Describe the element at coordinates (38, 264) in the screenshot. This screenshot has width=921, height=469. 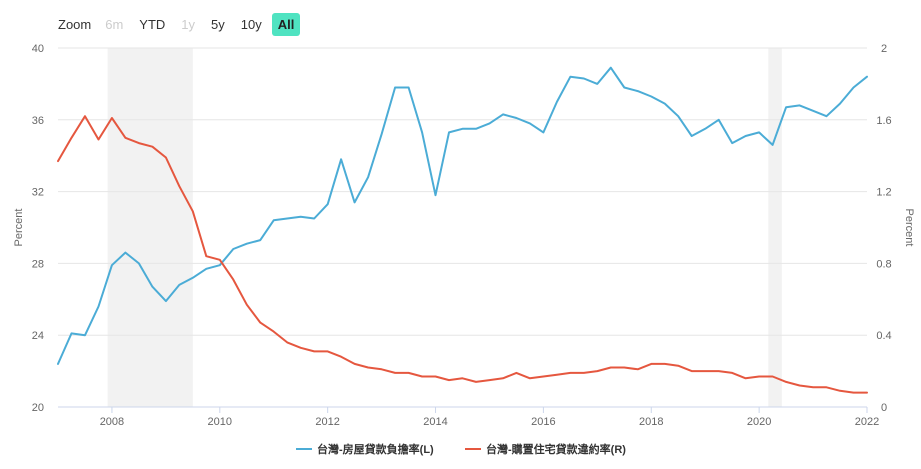
I see `y-left-tick-label: 28` at that location.